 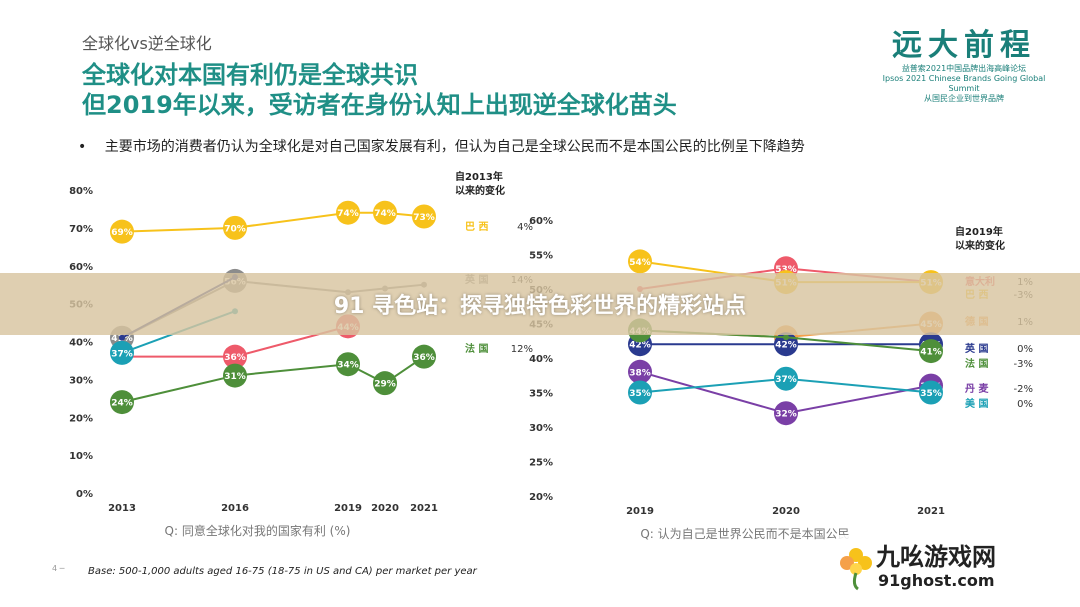 I want to click on page-number: 4 ─, so click(x=58, y=568).